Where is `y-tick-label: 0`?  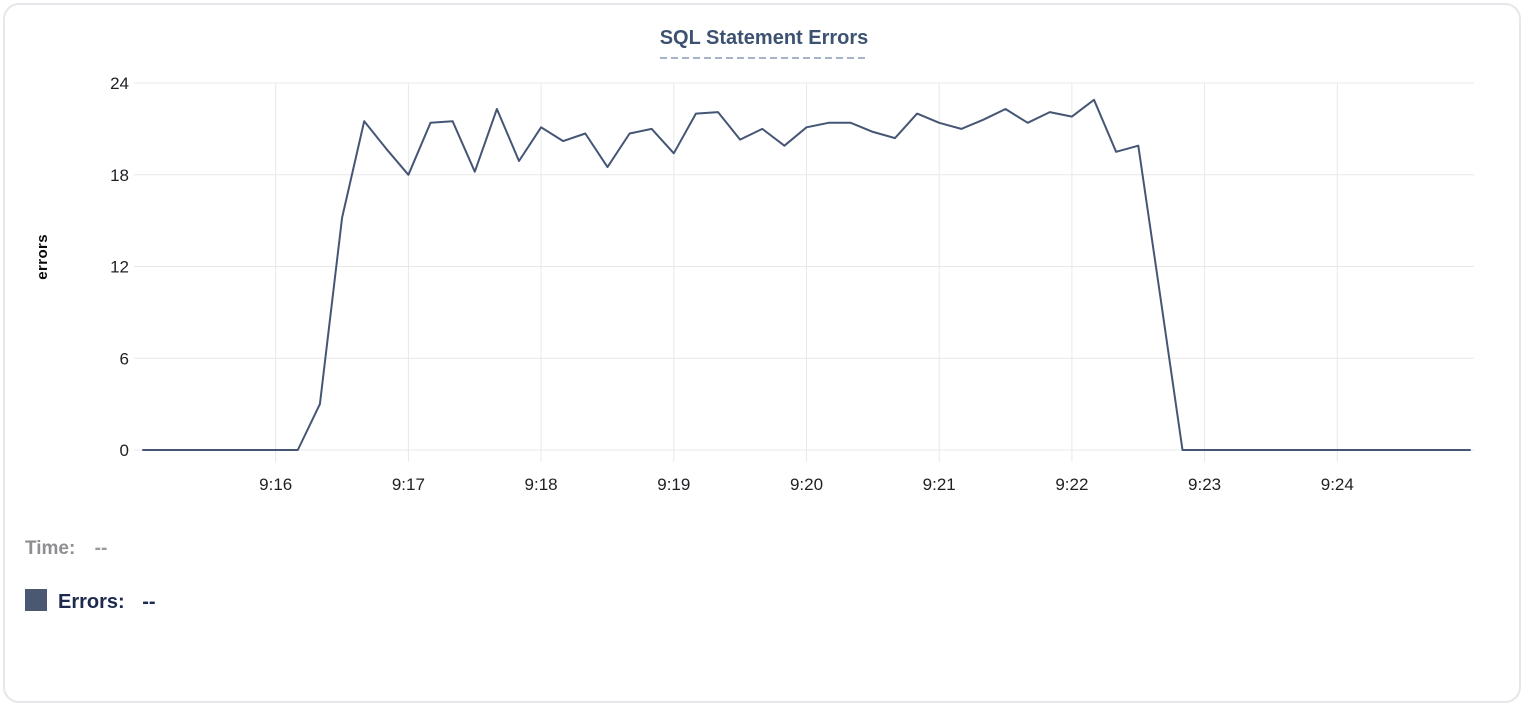 y-tick-label: 0 is located at coordinates (124, 450).